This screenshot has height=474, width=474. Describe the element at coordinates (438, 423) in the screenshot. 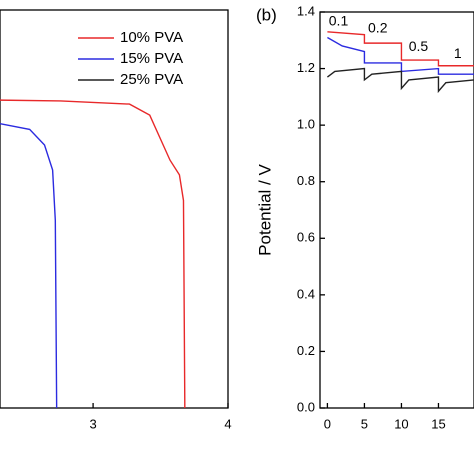

I see `x-tick-label: 15` at that location.